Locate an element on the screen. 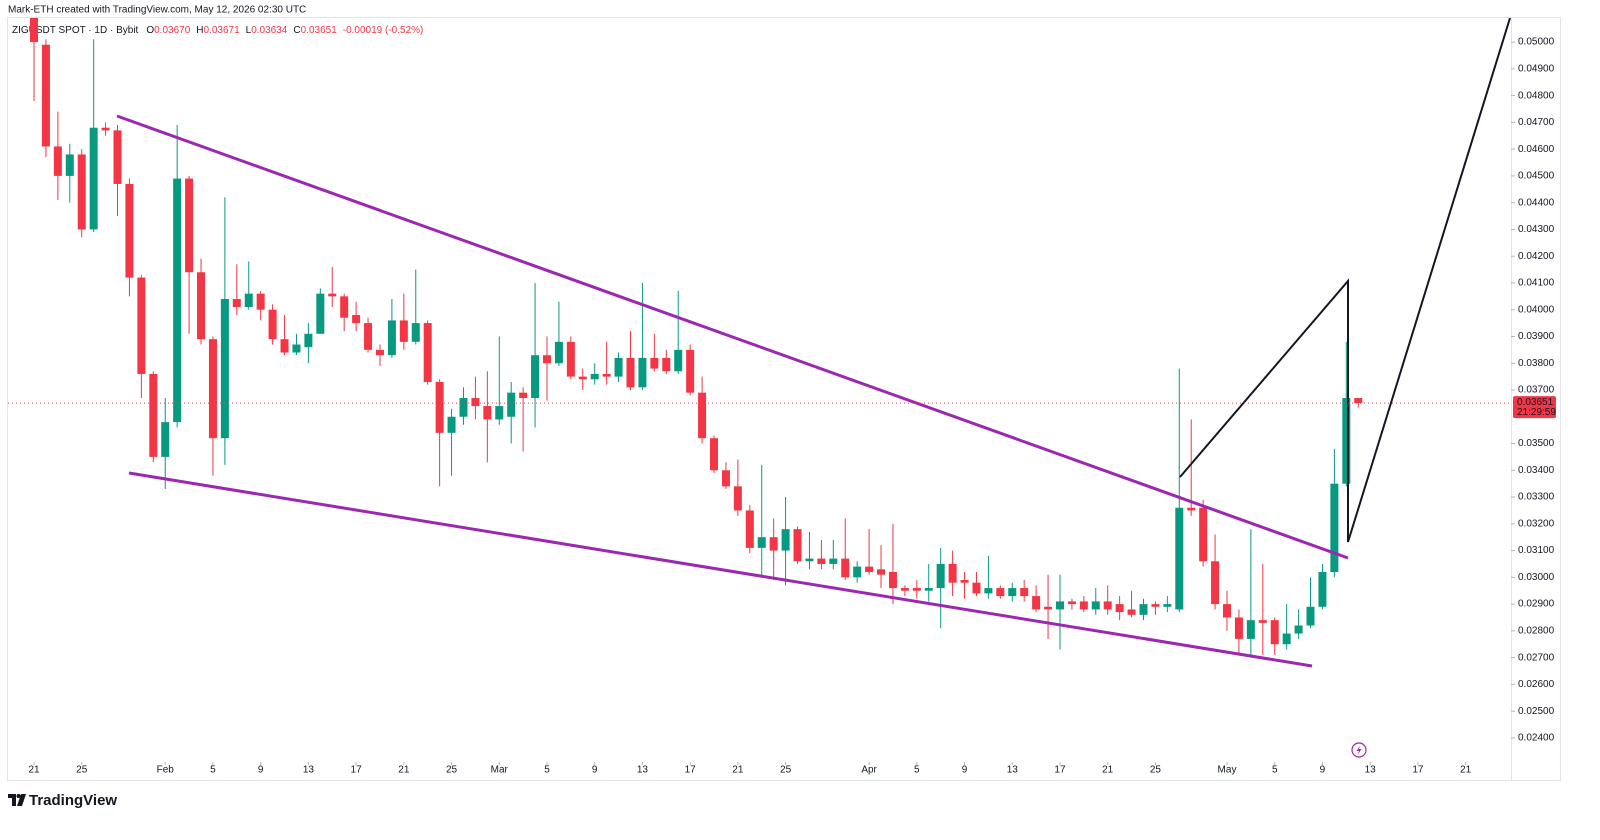 This screenshot has width=1600, height=840. y-tick-label: 0.04500 is located at coordinates (1536, 176).